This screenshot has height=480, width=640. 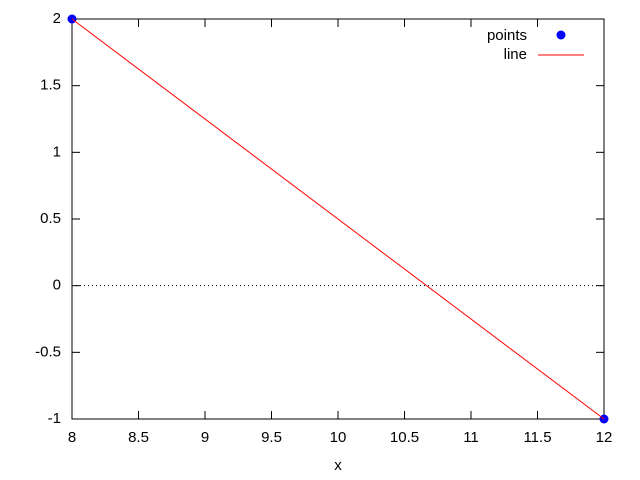 I want to click on x-tick-label: 9.5, so click(x=271, y=437).